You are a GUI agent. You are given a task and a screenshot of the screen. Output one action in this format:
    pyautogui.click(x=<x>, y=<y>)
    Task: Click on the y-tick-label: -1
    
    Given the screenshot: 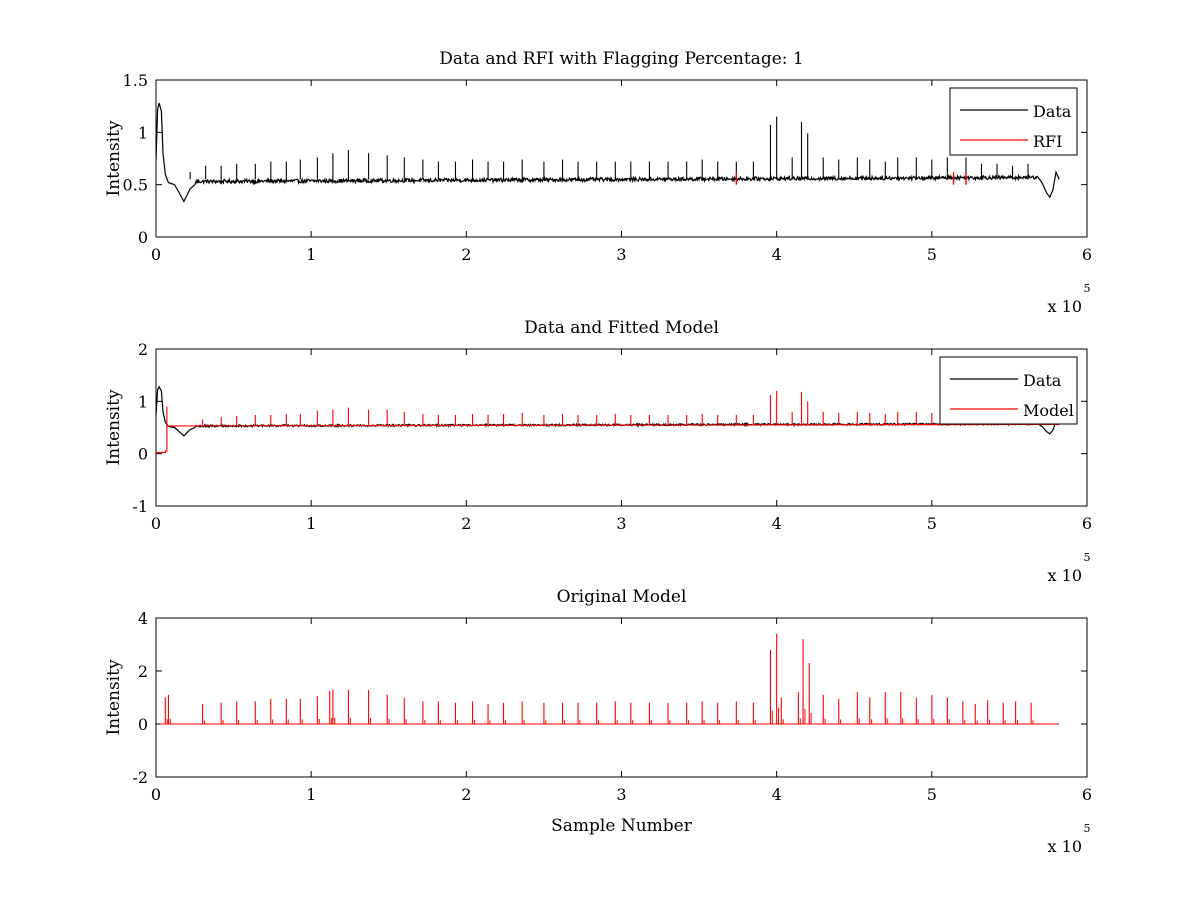 What is the action you would take?
    pyautogui.click(x=140, y=506)
    